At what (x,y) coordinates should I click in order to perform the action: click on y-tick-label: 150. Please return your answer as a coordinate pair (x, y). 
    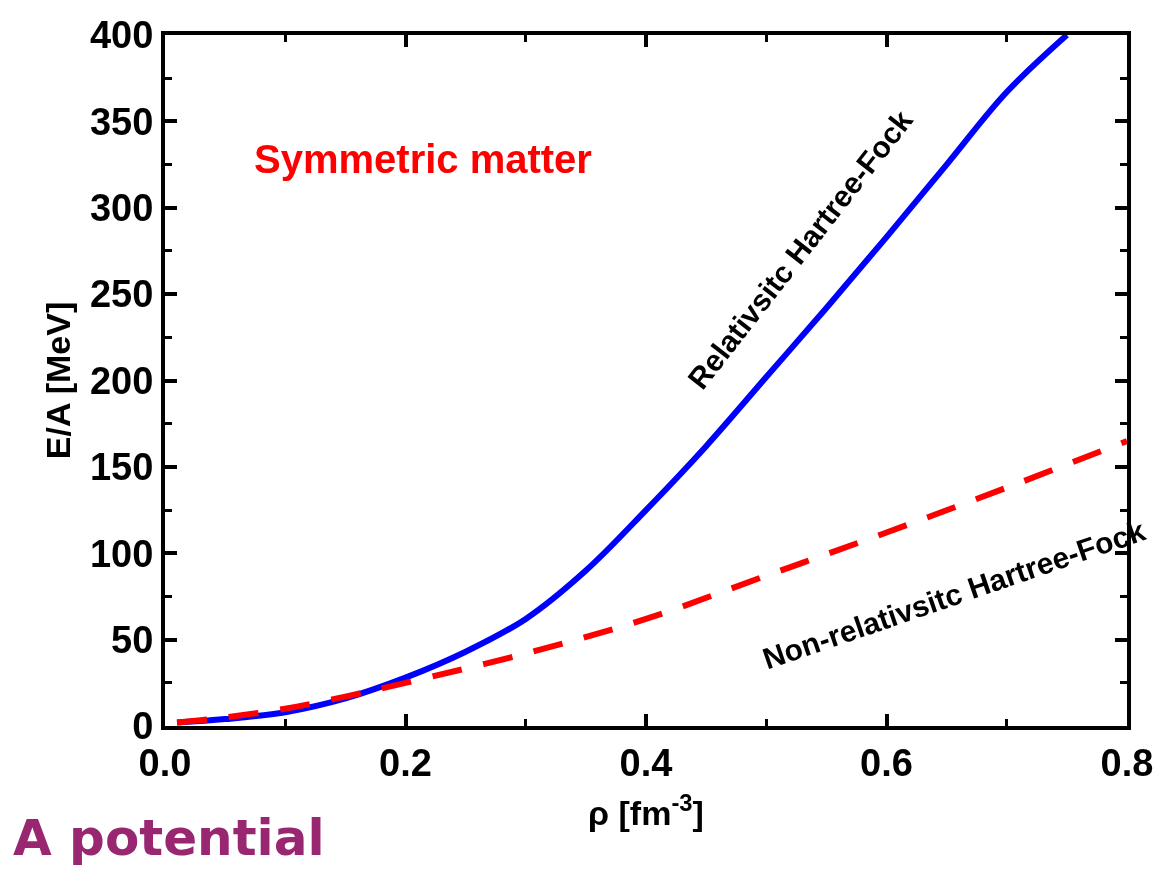
    Looking at the image, I should click on (121, 467).